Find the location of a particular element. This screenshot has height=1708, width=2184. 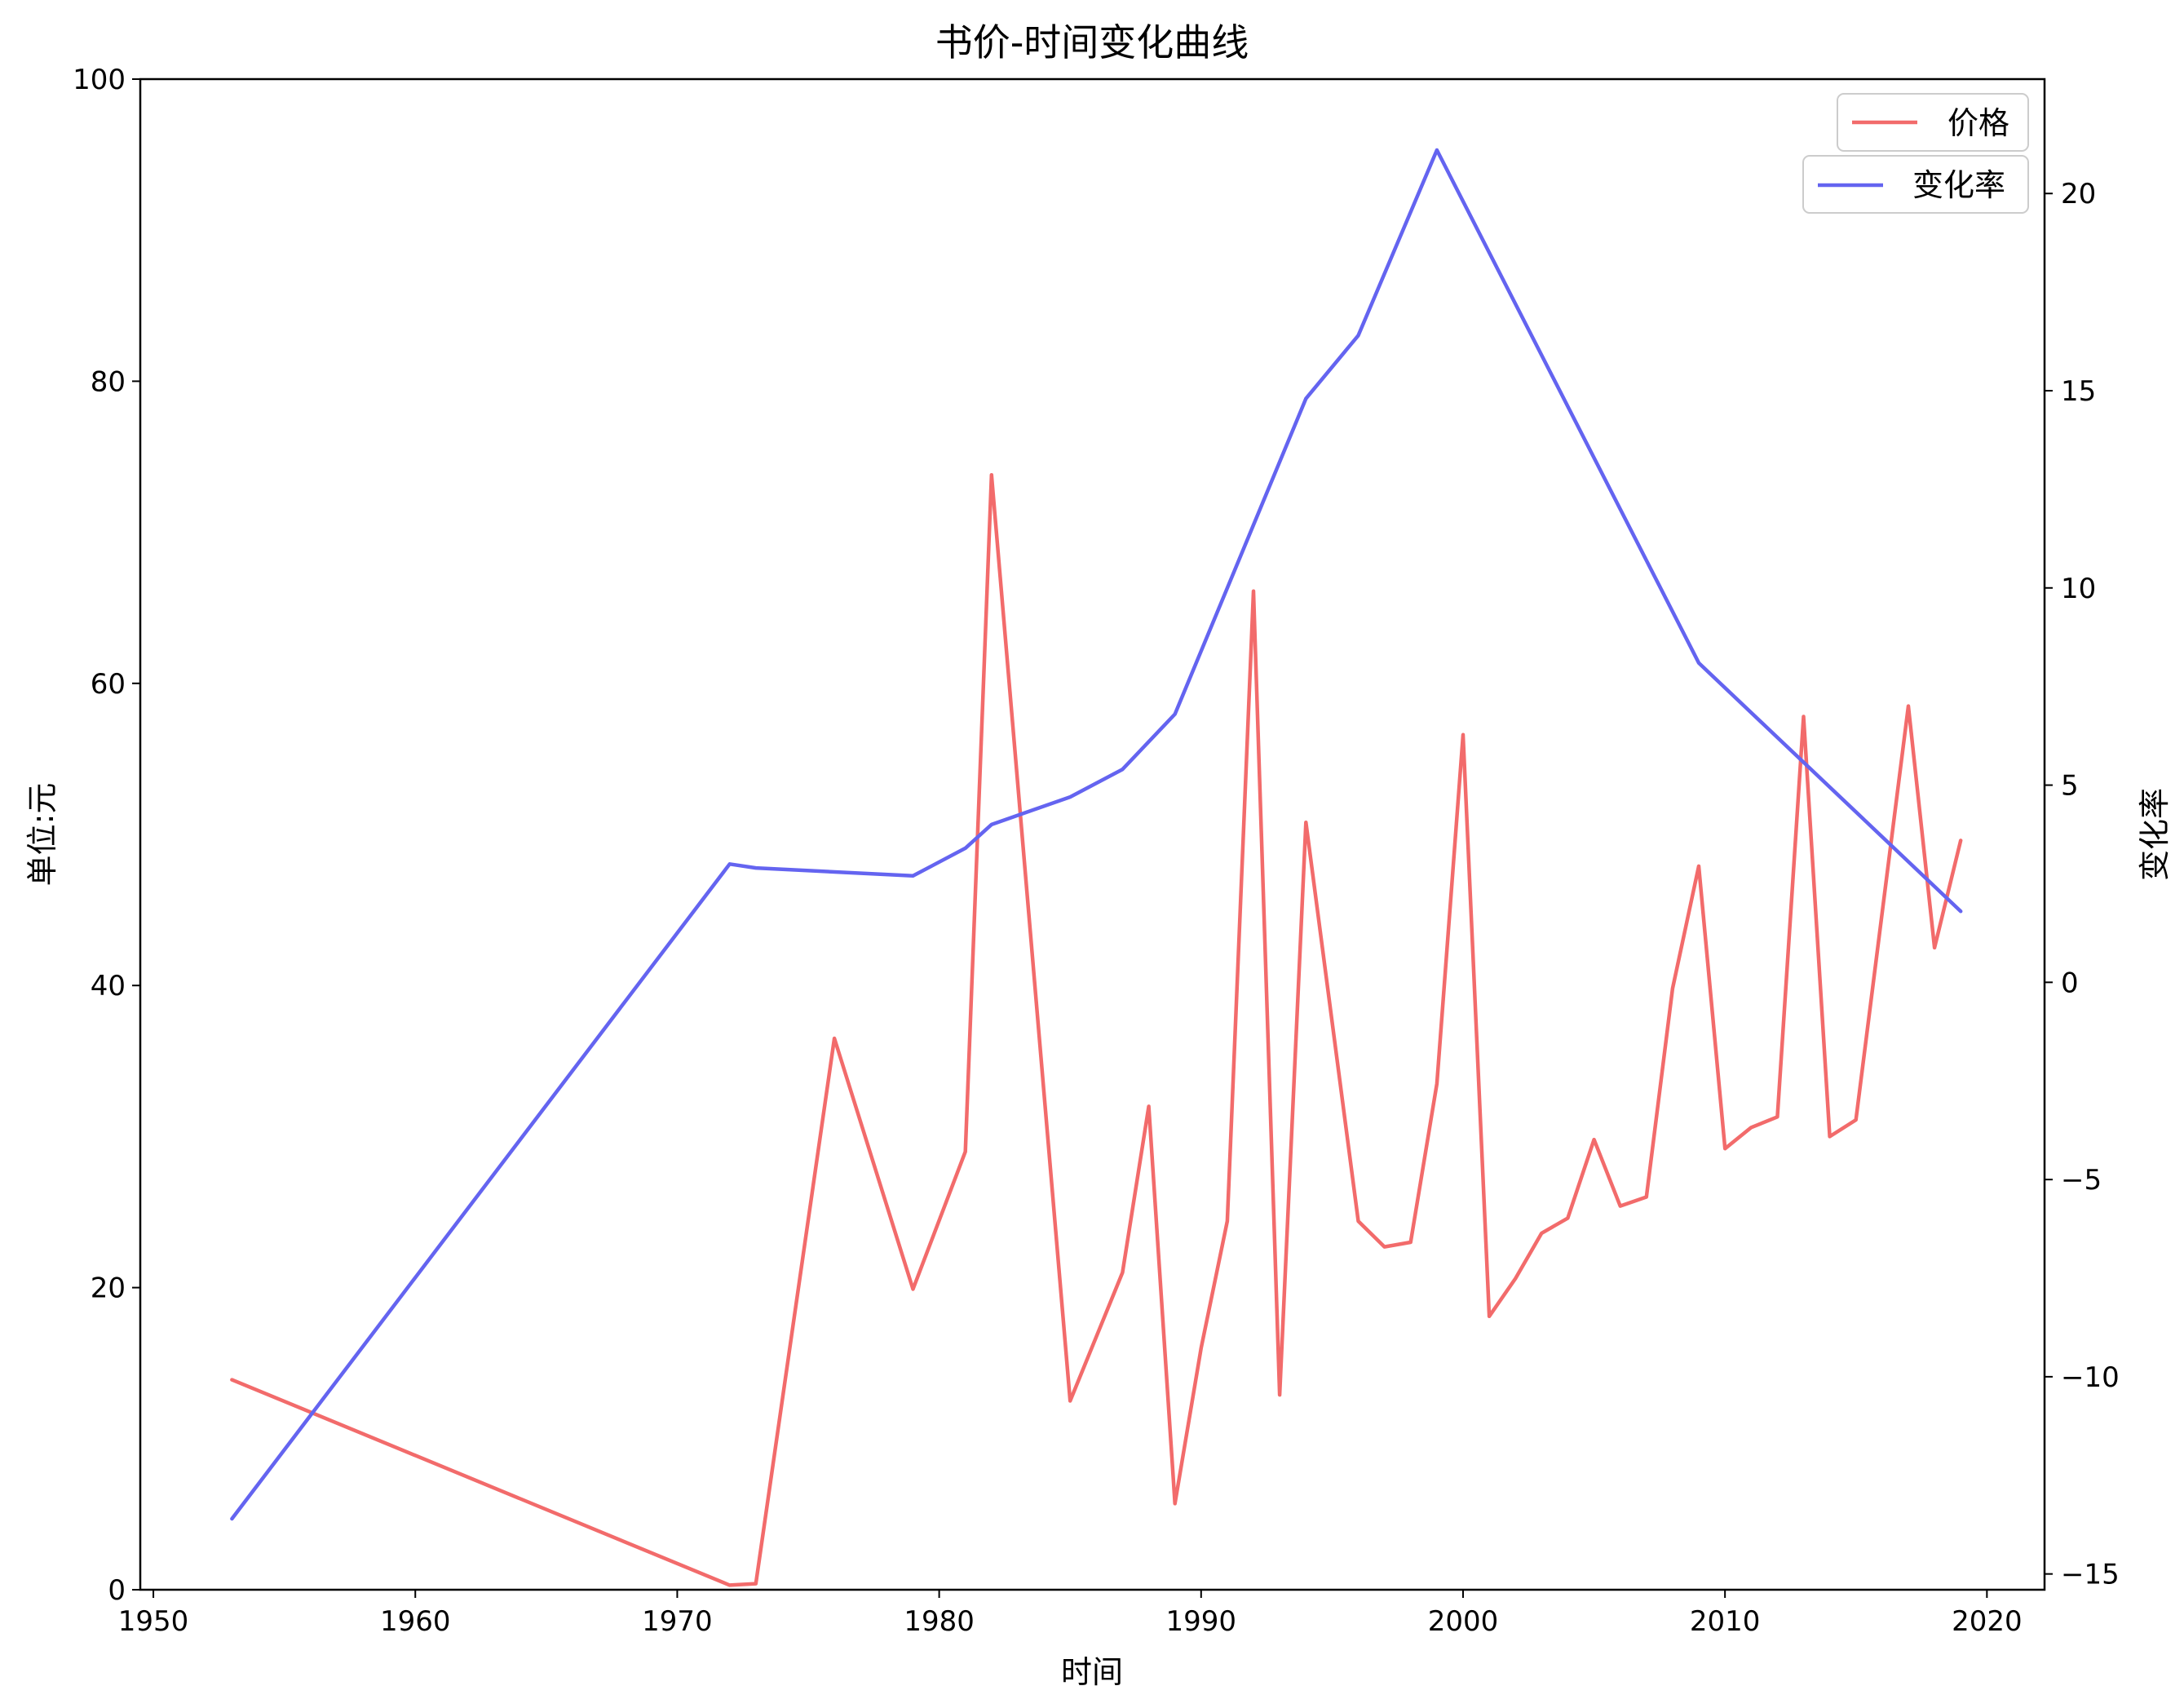

legend-rate: 变化率 is located at coordinates (1915, 184).